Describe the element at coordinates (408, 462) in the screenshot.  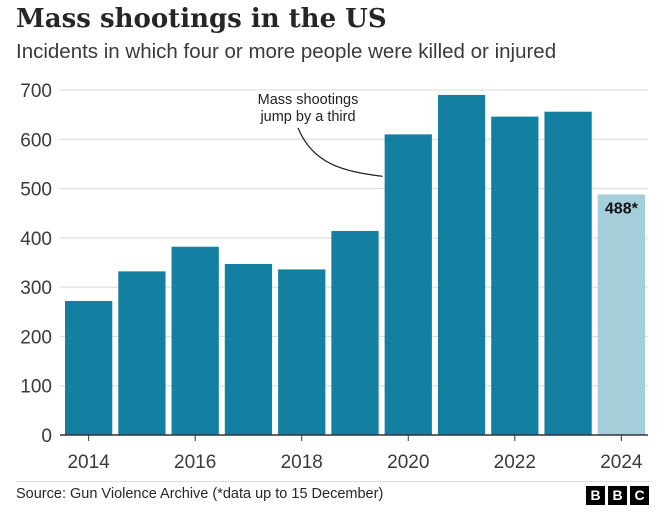
I see `x-tick-label: 2020` at that location.